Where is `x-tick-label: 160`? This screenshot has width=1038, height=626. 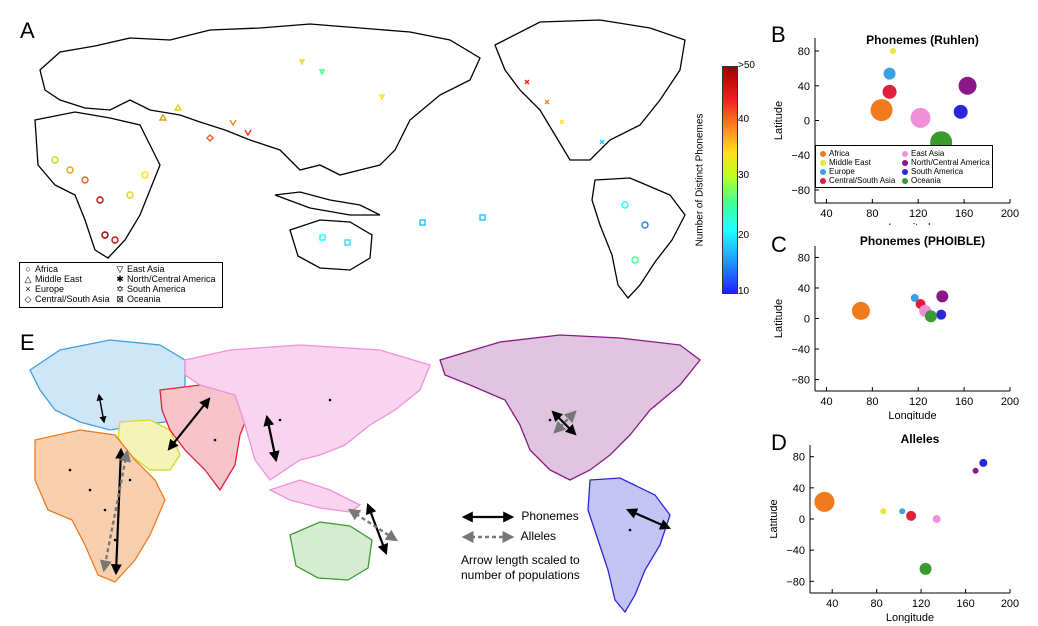
x-tick-label: 160 is located at coordinates (964, 402).